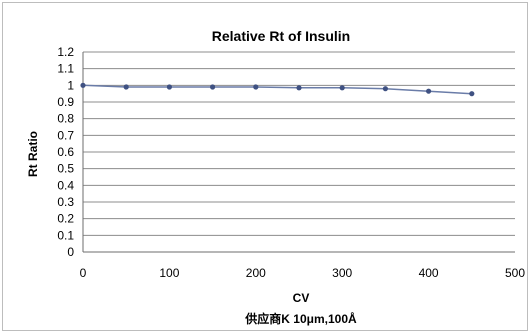  Describe the element at coordinates (33, 154) in the screenshot. I see `y-axis-label: Rt Ratio` at that location.